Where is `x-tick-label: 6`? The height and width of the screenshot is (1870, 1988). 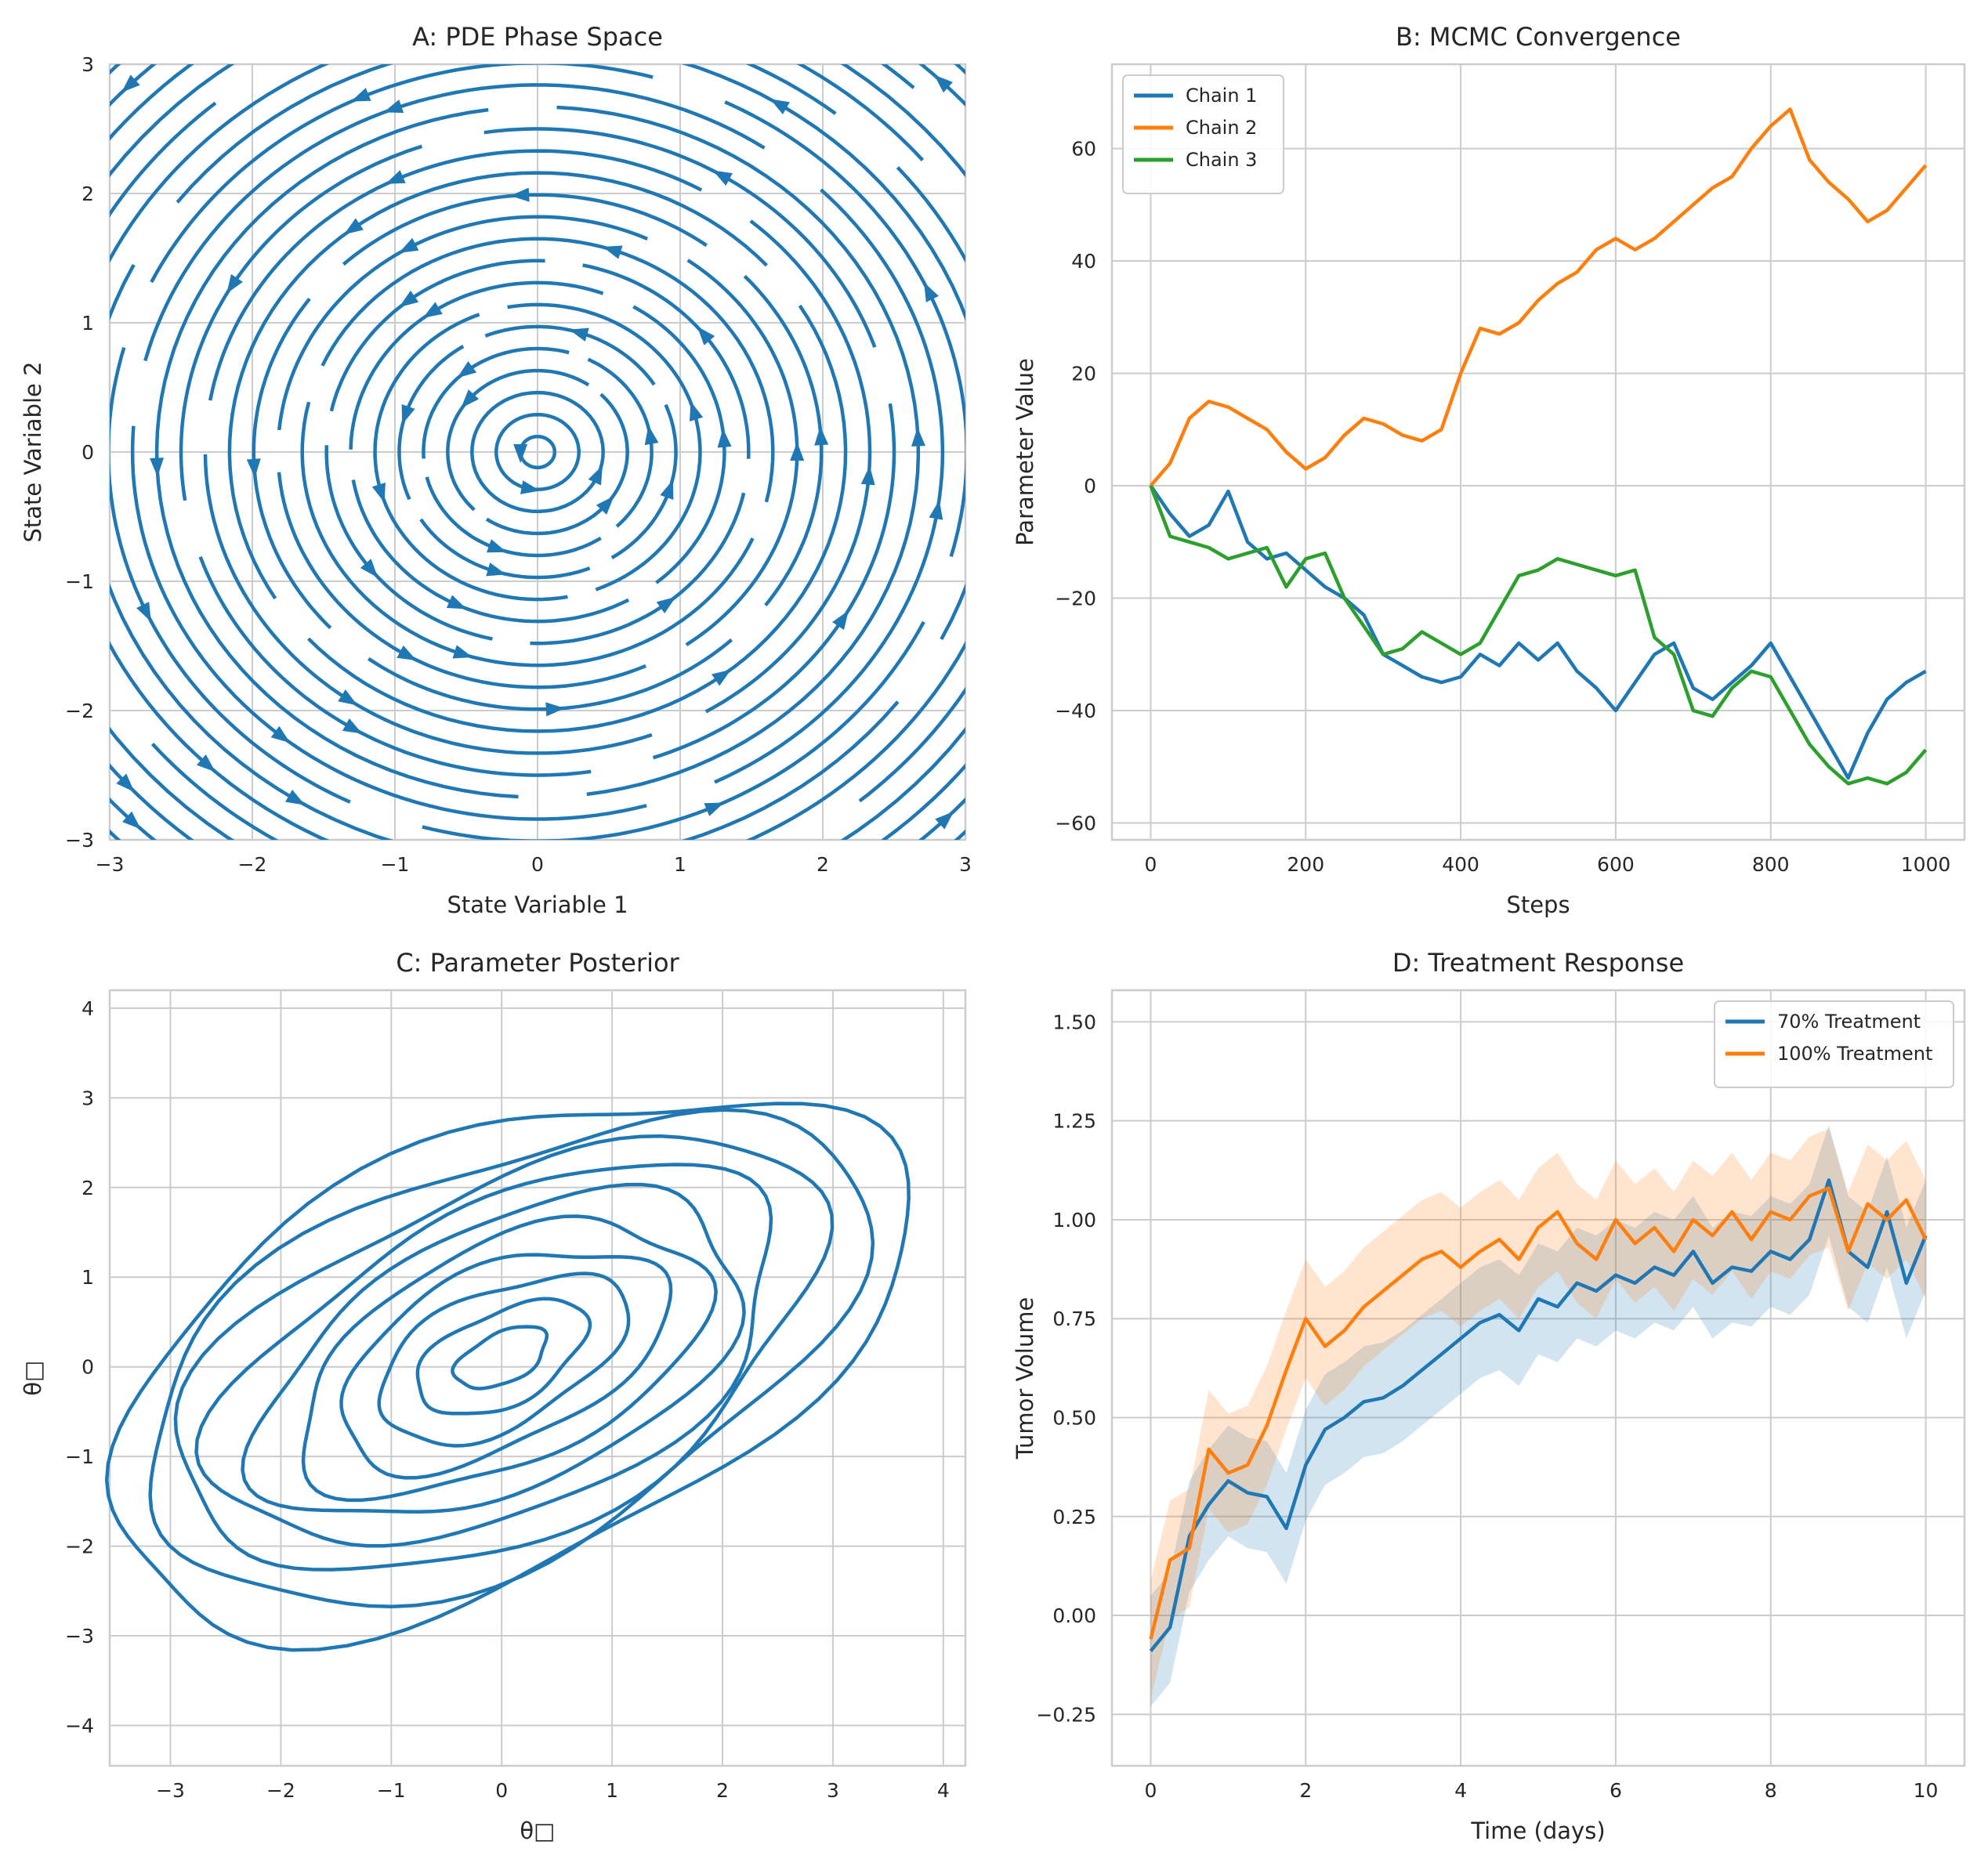 x-tick-label: 6 is located at coordinates (1616, 1790).